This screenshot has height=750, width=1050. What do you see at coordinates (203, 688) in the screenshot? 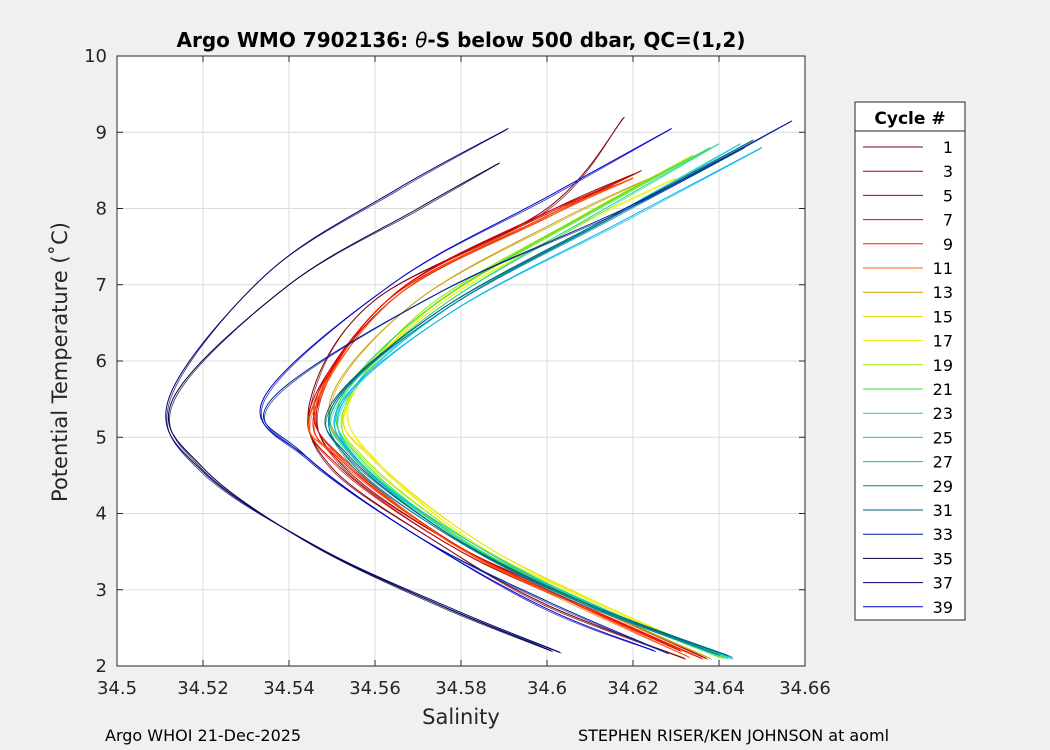
I see `x-tick-label: 34.52` at bounding box center [203, 688].